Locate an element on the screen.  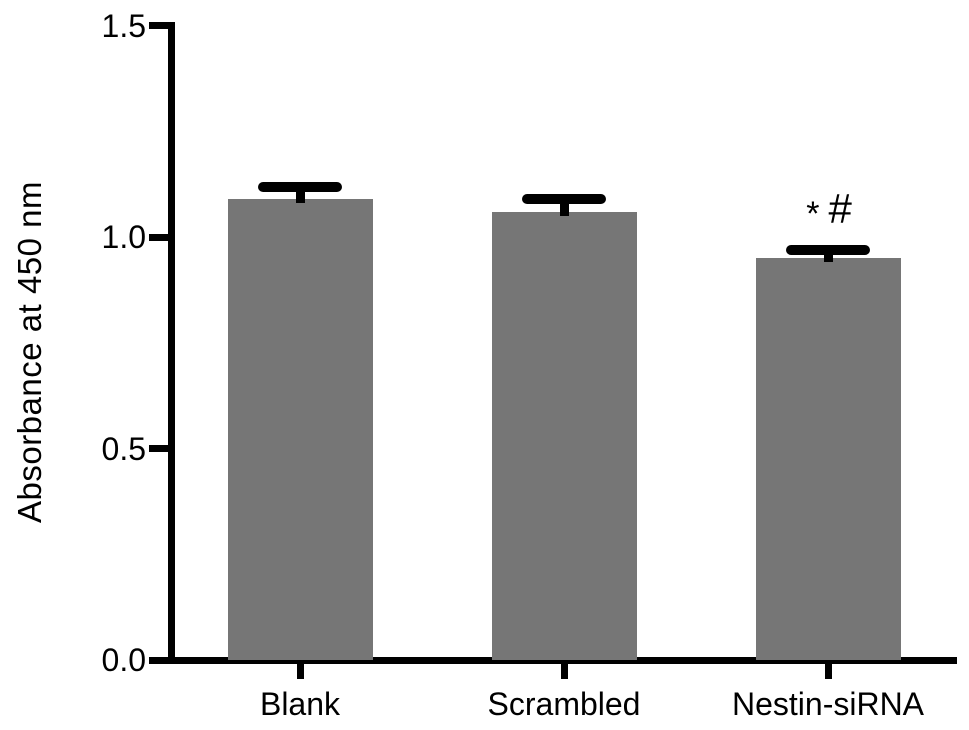
y-tick-label: 0.0 is located at coordinates (123, 660).